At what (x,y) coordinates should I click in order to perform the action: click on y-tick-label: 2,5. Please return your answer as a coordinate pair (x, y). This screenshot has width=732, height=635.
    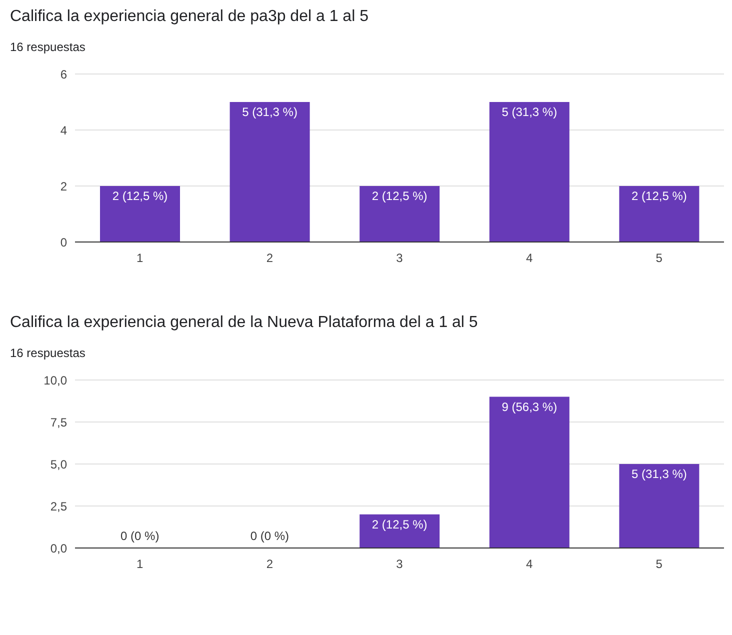
    Looking at the image, I should click on (59, 506).